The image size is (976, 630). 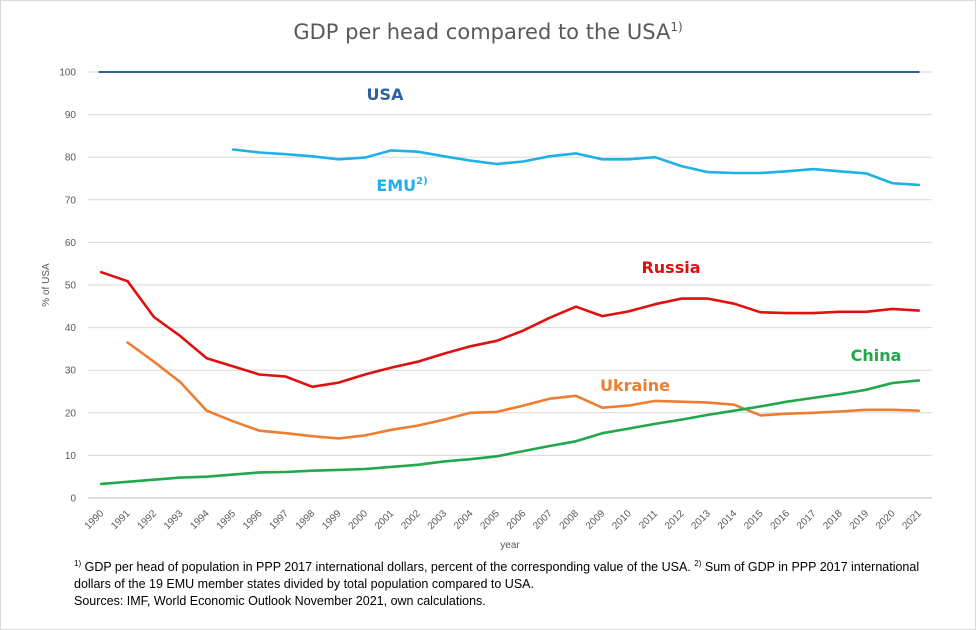 What do you see at coordinates (622, 520) in the screenshot?
I see `x-tick-label: 2010` at bounding box center [622, 520].